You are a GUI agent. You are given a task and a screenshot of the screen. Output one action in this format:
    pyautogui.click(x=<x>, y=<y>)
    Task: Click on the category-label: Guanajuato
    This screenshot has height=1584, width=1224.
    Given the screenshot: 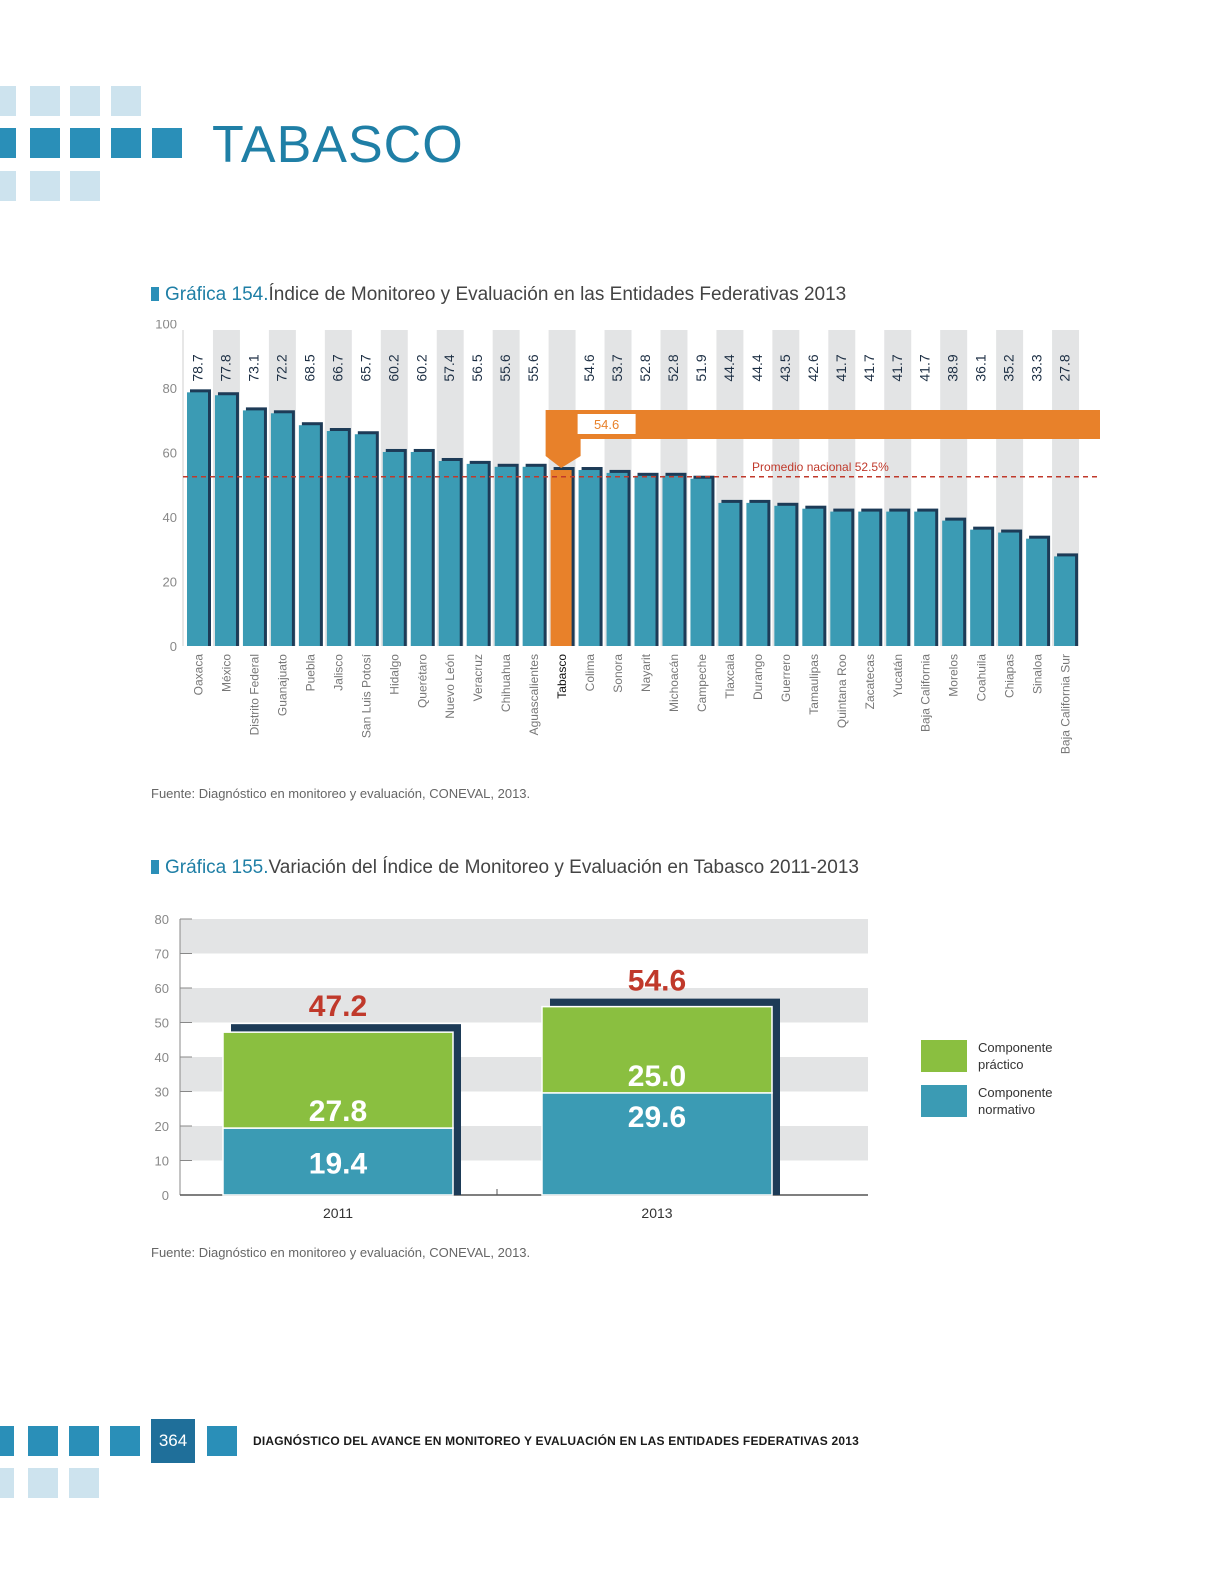 What is the action you would take?
    pyautogui.click(x=282, y=685)
    